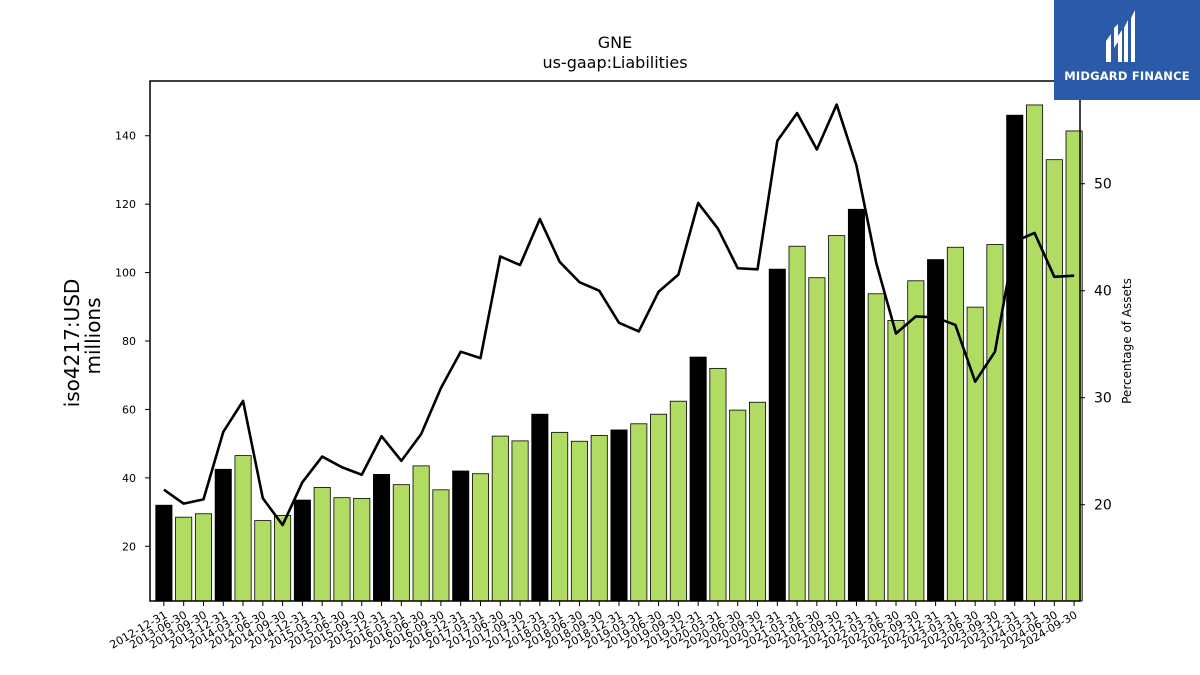  What do you see at coordinates (125, 136) in the screenshot?
I see `y-tick-label: 140` at bounding box center [125, 136].